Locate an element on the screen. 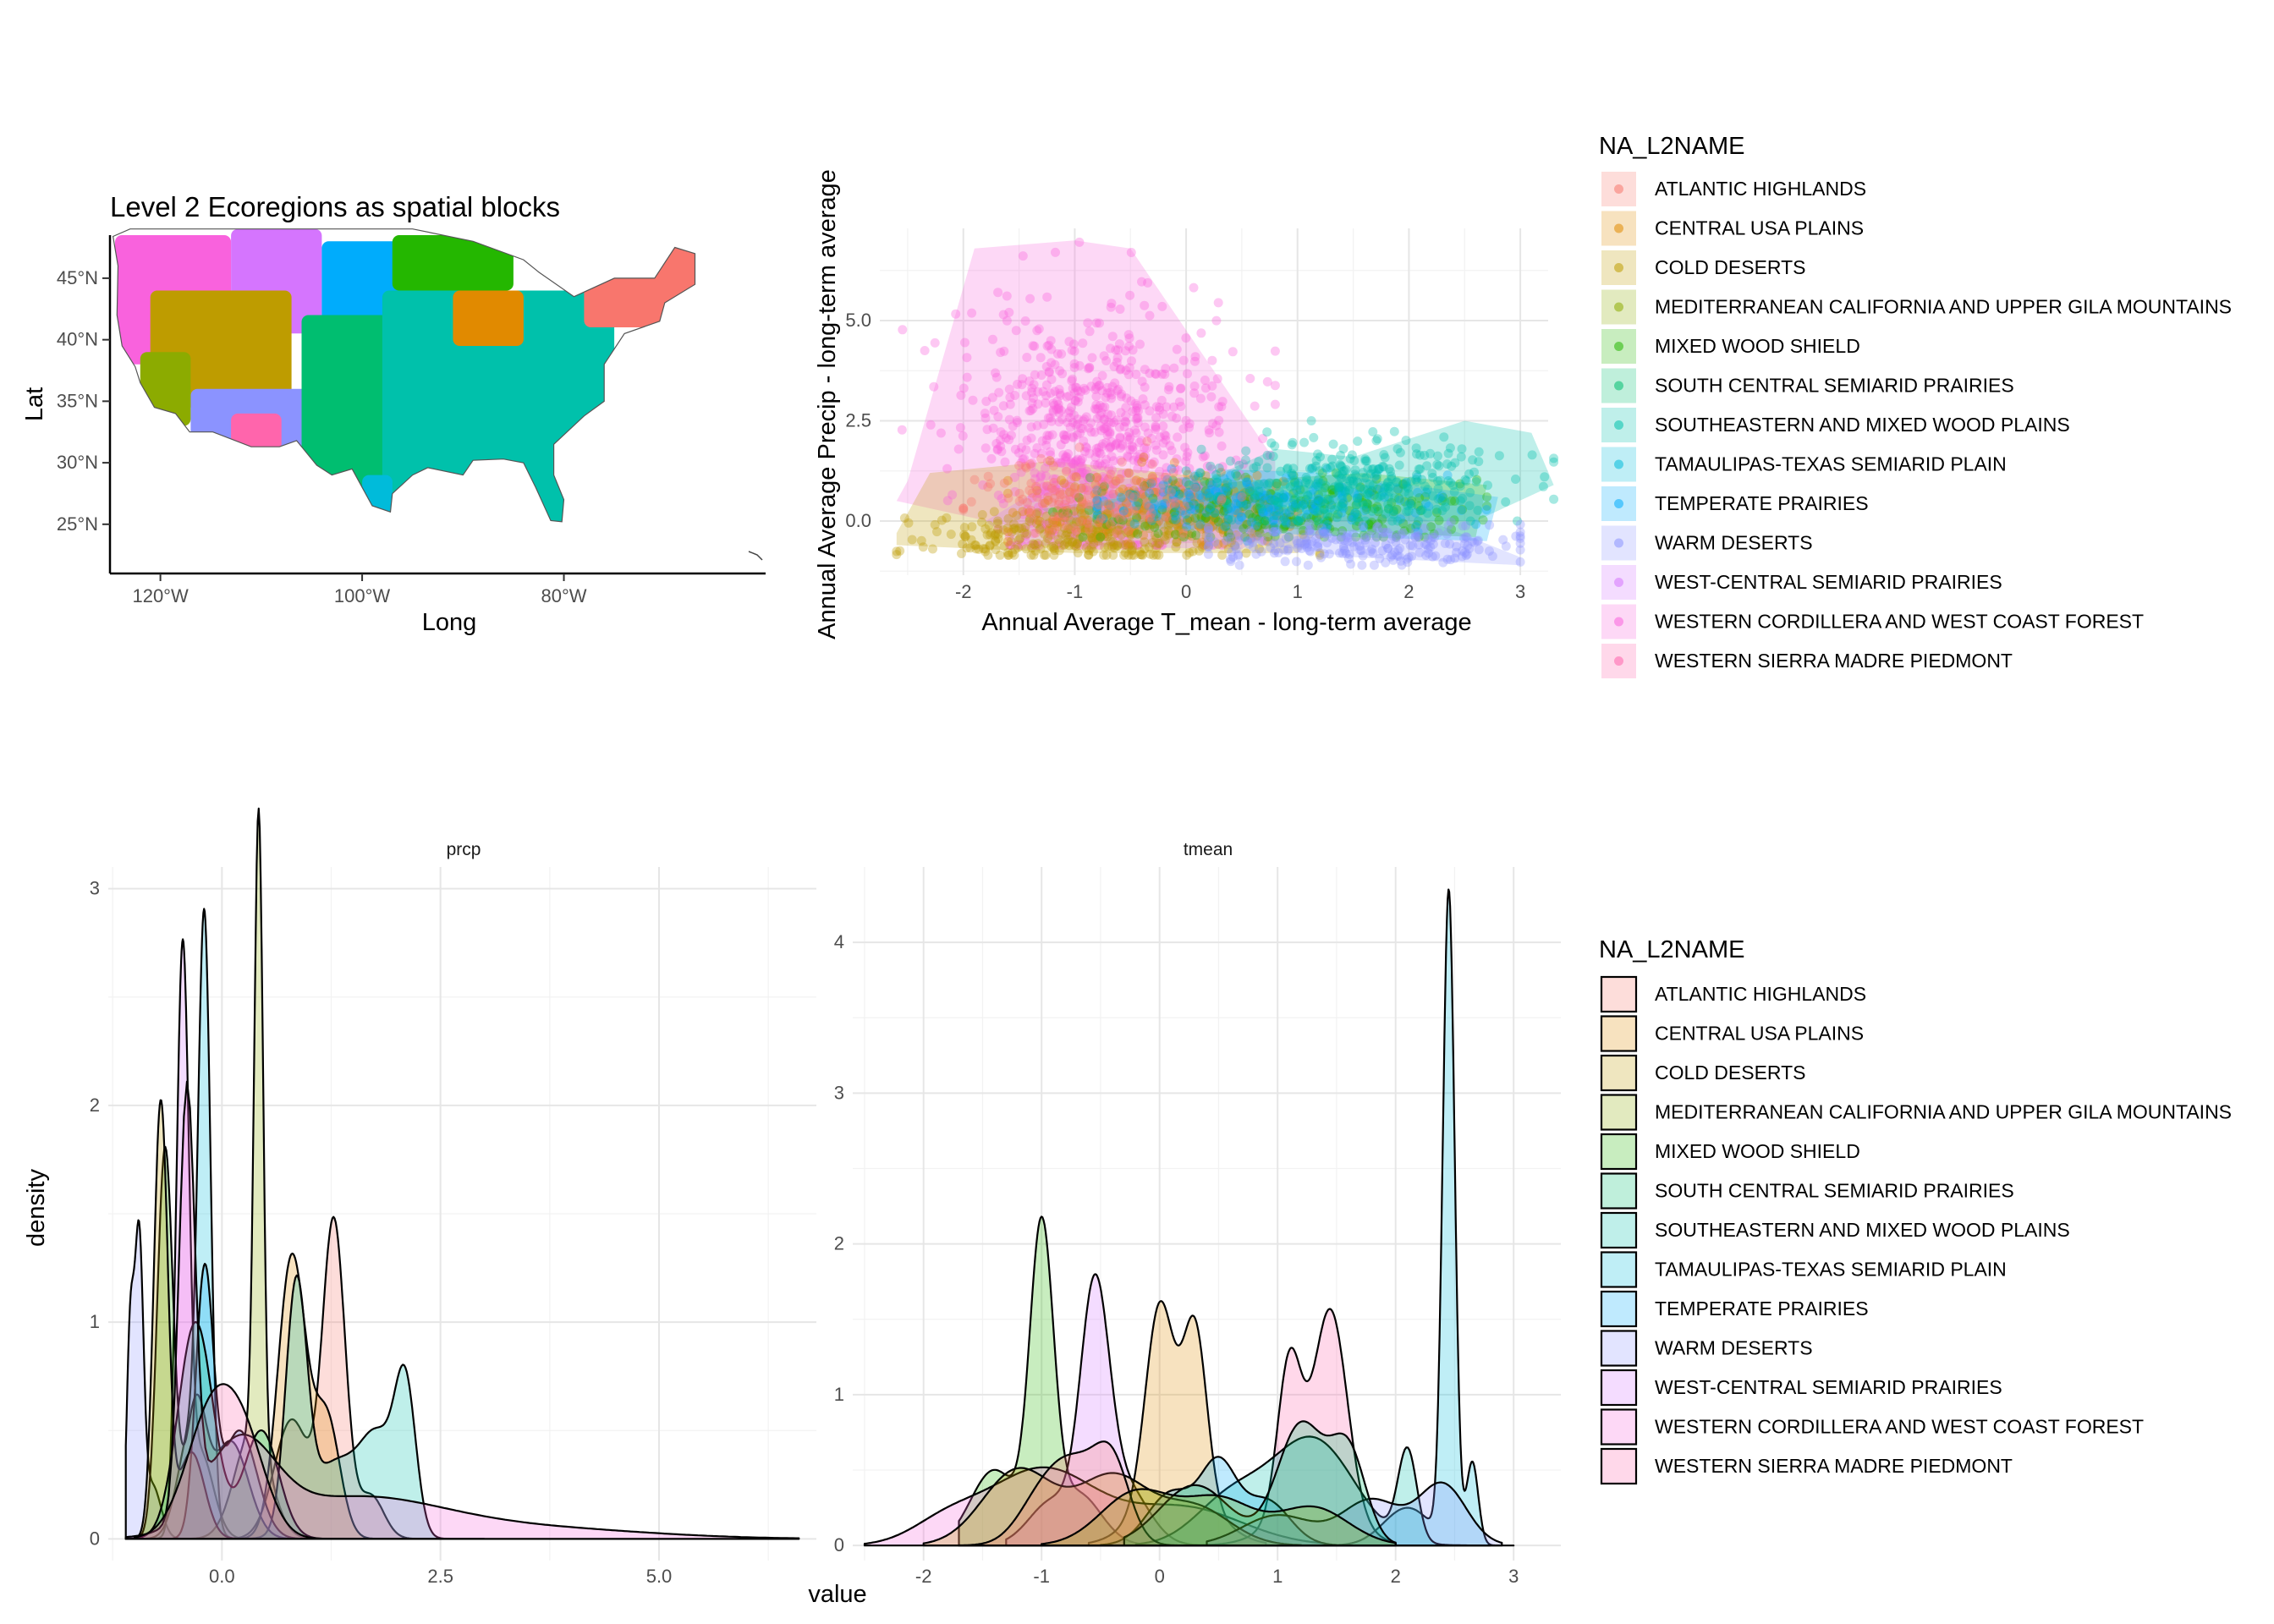  tmean-density-cold-deserts is located at coordinates (1112, 1507).